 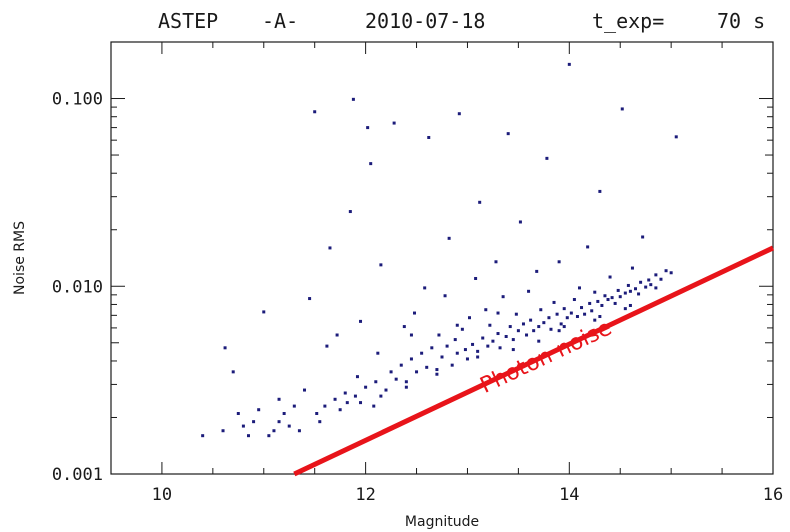 I want to click on title-date: 2010-07-18, so click(x=425, y=21).